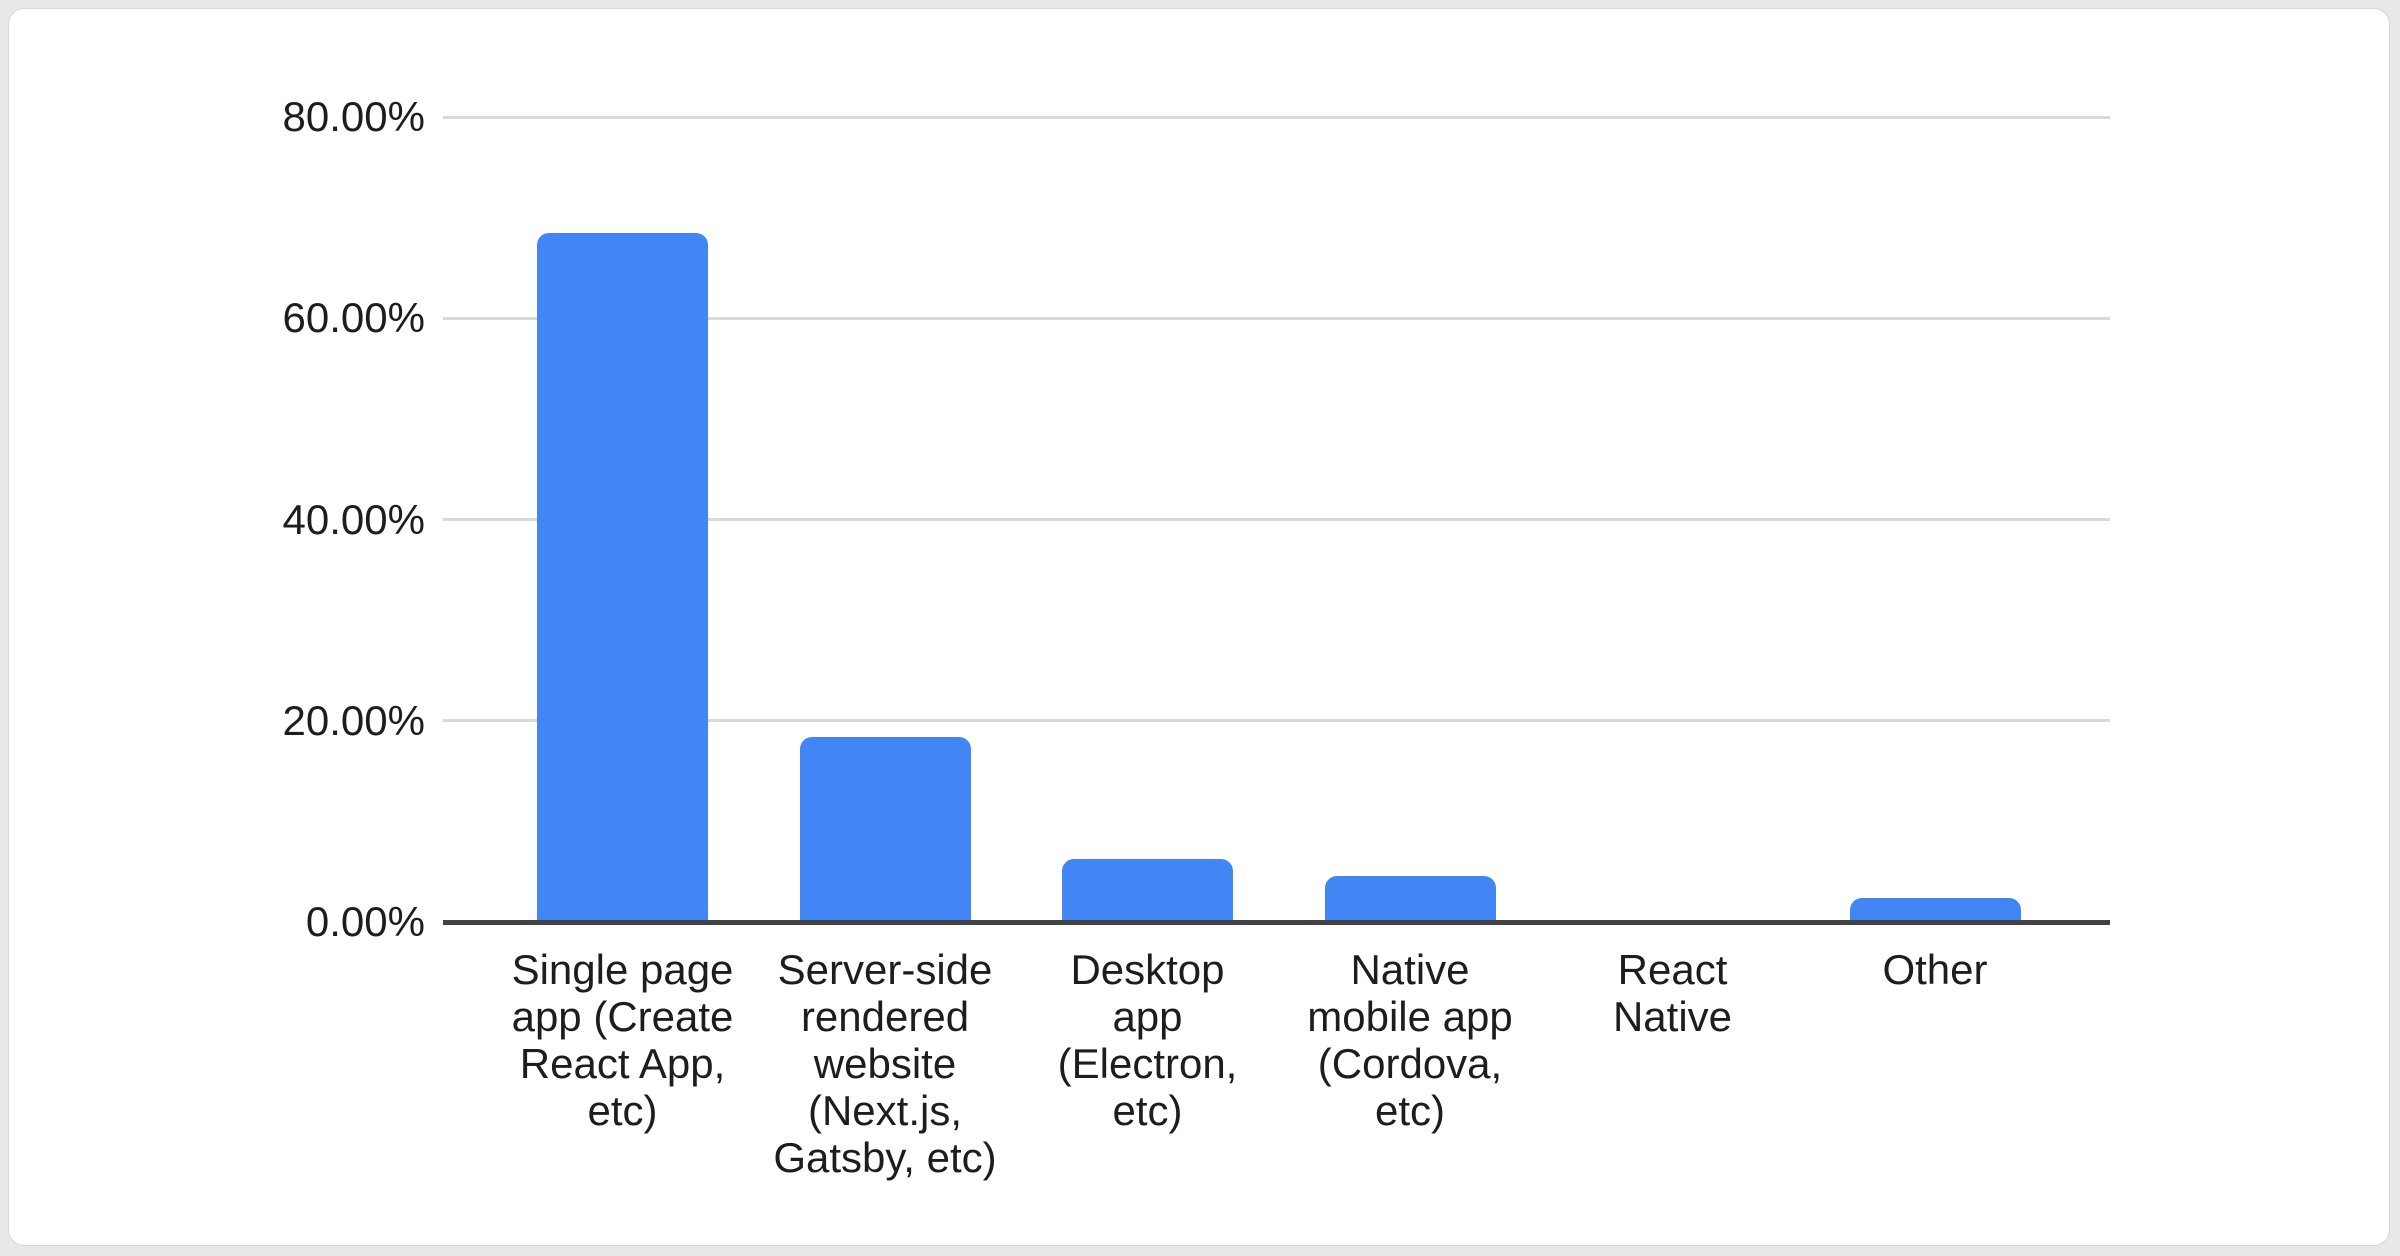  What do you see at coordinates (1672, 993) in the screenshot?
I see `x-axis-category-label: React Native` at bounding box center [1672, 993].